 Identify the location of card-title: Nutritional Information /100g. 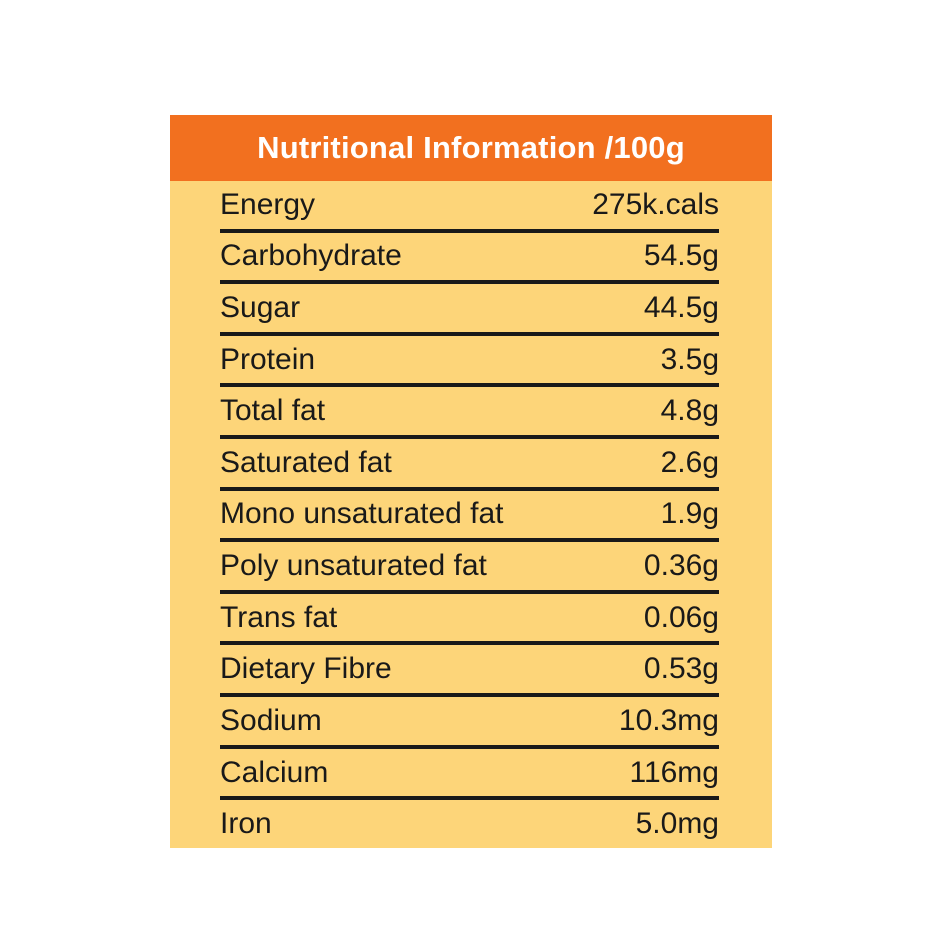
(471, 147).